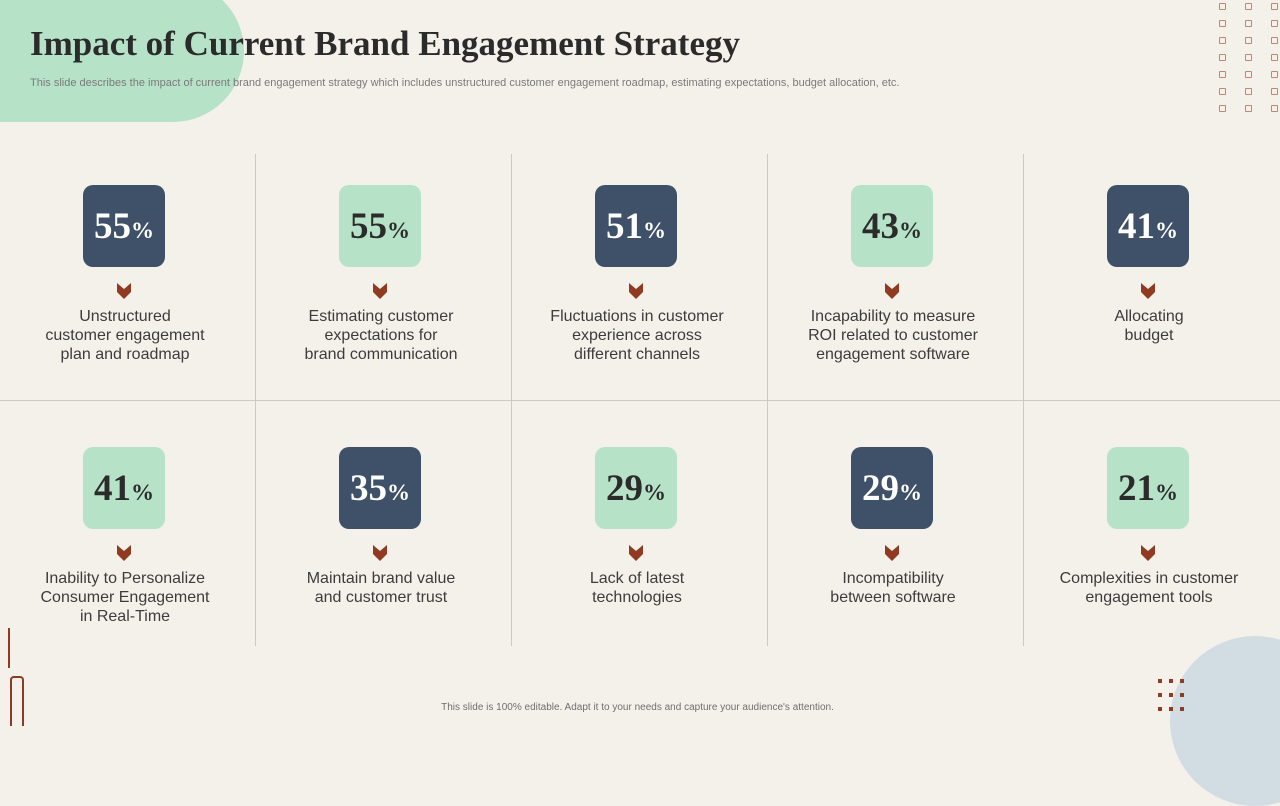  I want to click on stat-card: 29% Incompatibility between software, so click(894, 539).